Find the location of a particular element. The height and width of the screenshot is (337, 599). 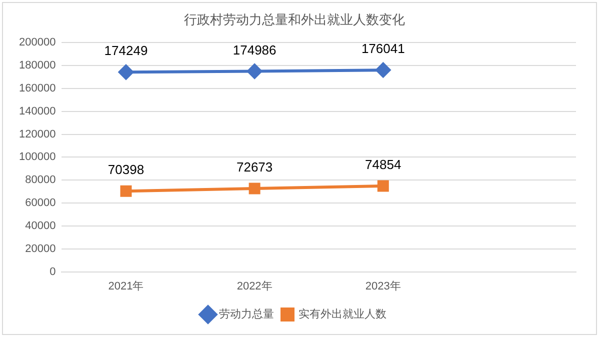

y-tick-label: 100000 is located at coordinates (37, 157).